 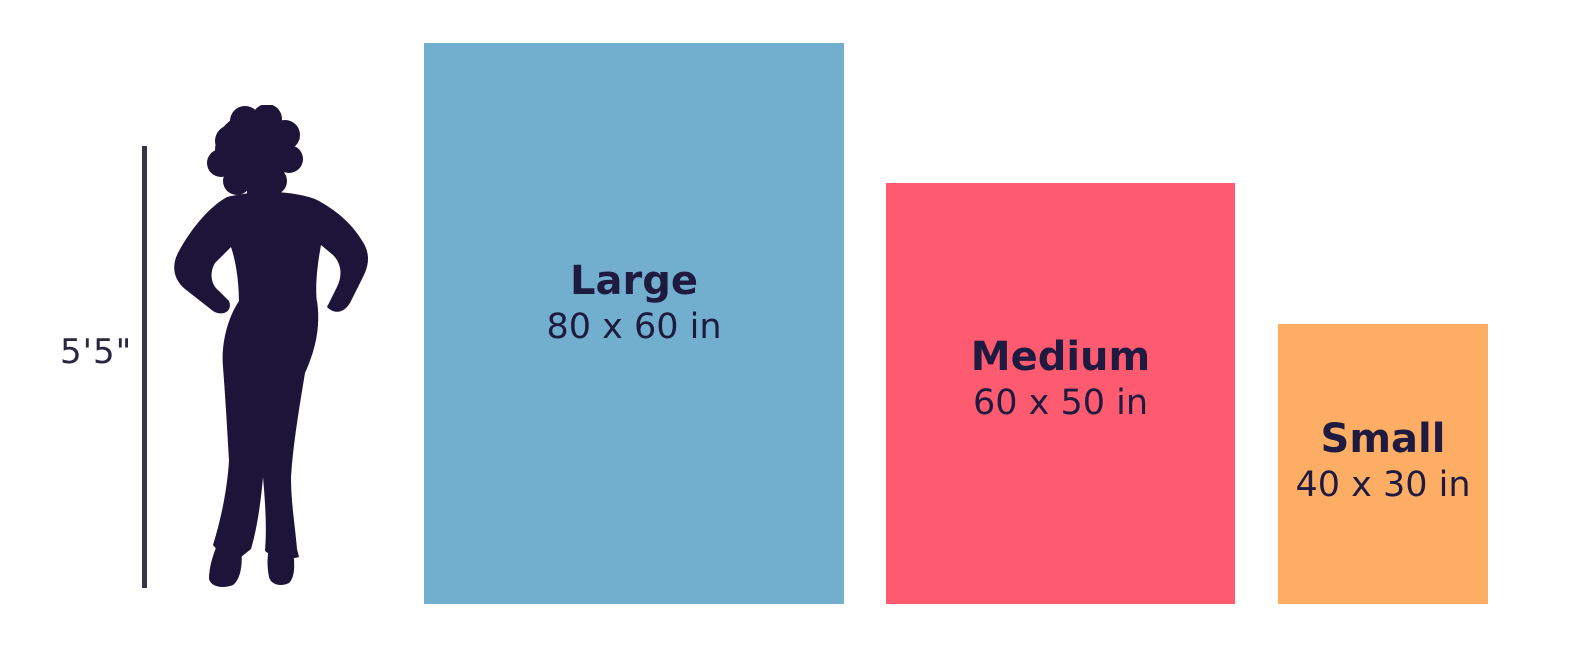 What do you see at coordinates (634, 280) in the screenshot?
I see `size-large-name: Large` at bounding box center [634, 280].